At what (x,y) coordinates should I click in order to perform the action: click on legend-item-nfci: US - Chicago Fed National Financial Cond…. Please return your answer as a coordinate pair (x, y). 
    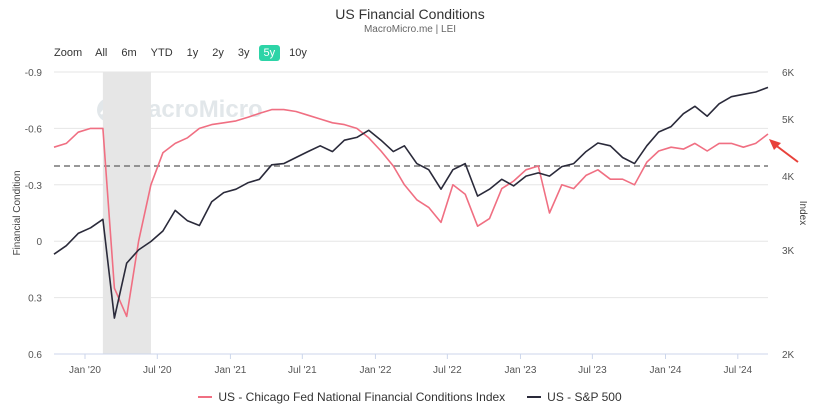
    Looking at the image, I should click on (351, 397).